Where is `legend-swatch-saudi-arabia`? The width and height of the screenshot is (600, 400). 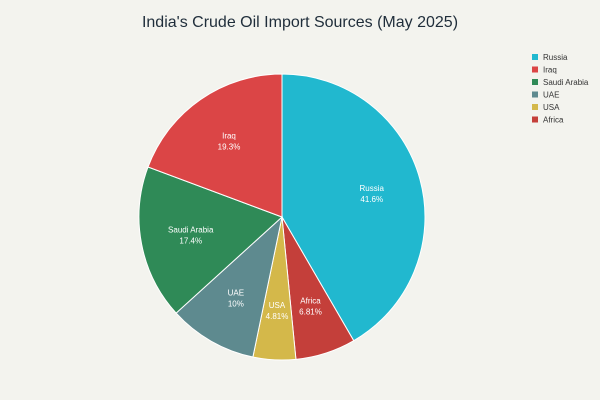
legend-swatch-saudi-arabia is located at coordinates (535, 82).